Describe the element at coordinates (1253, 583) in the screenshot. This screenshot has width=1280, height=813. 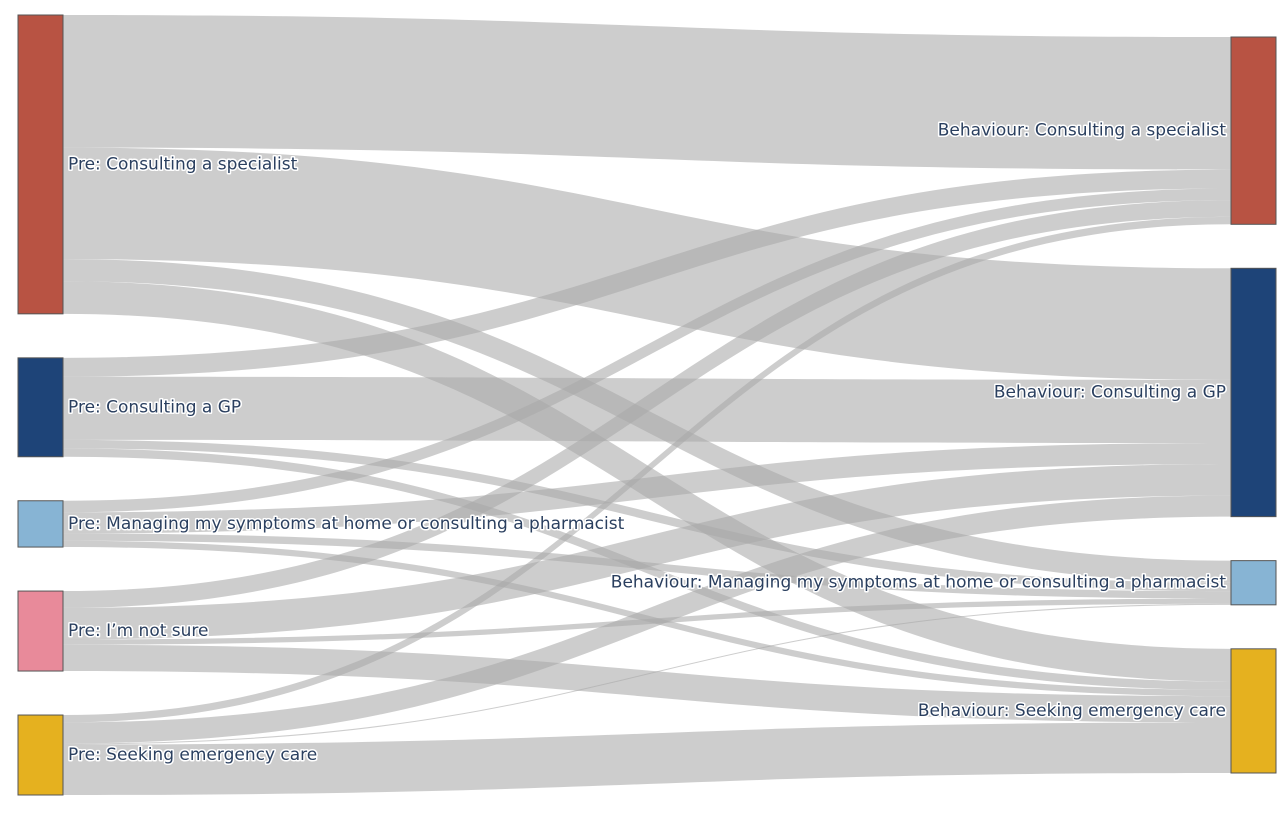
I see `sankey-node-beh_home` at that location.